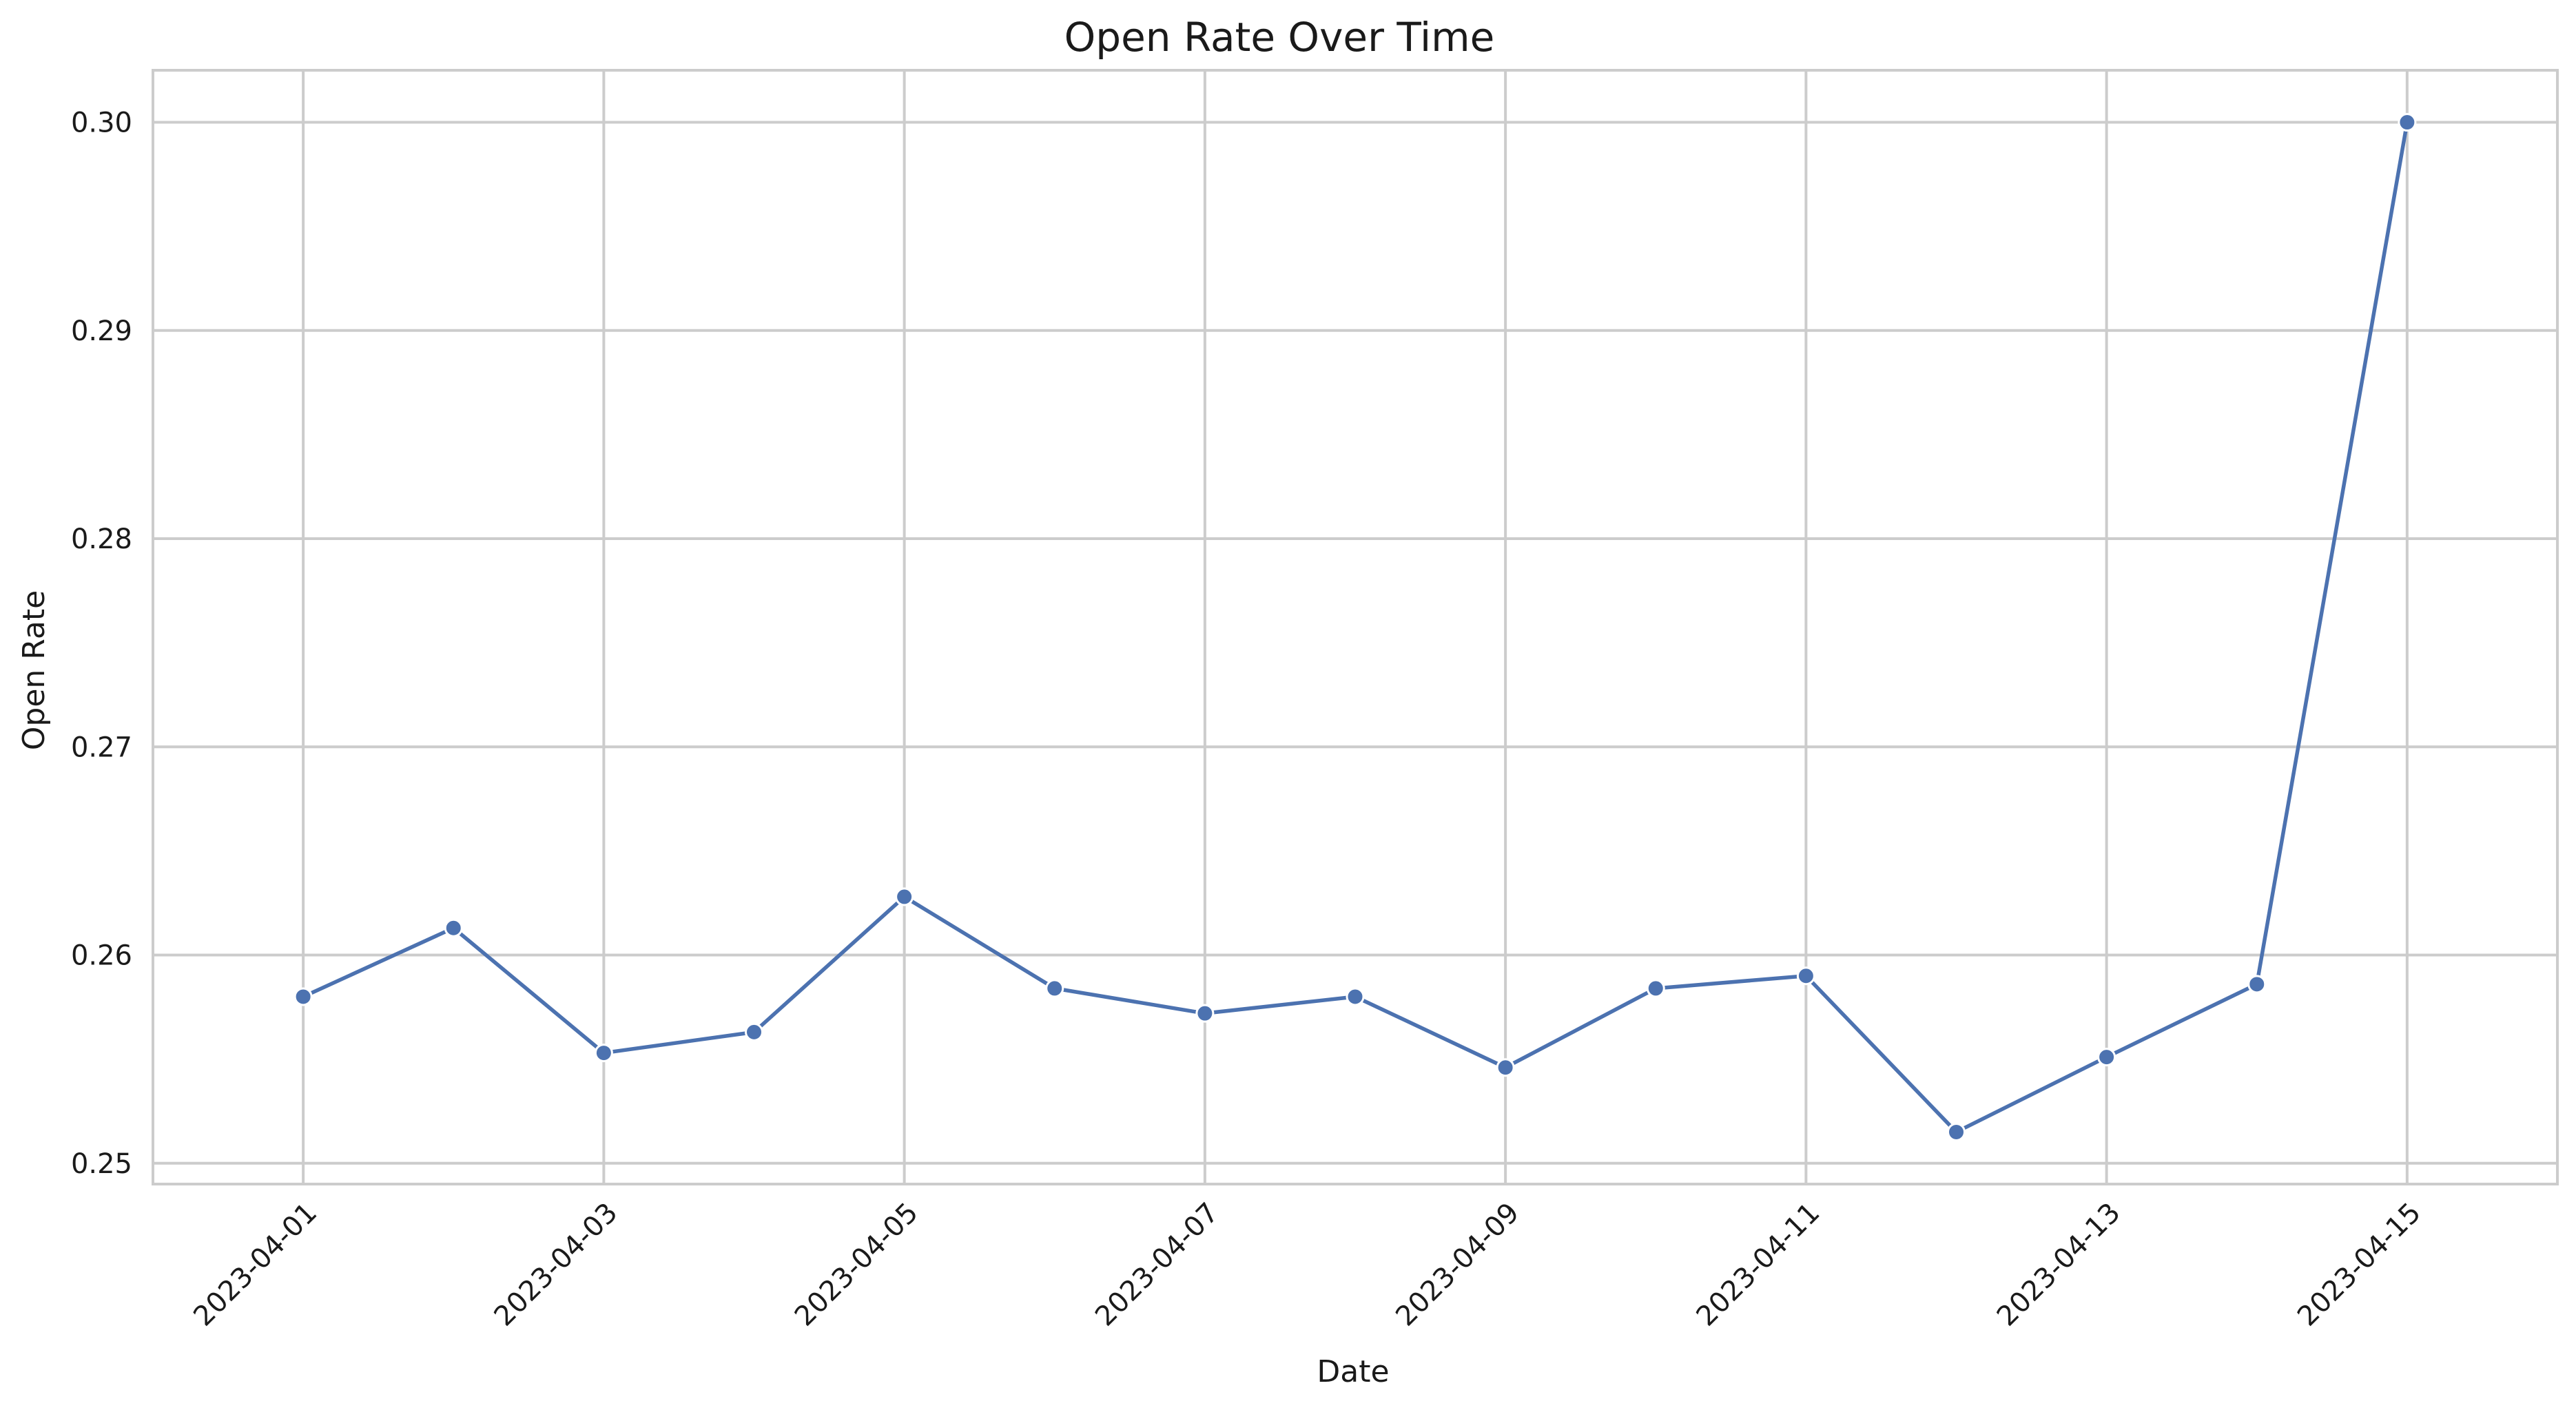  I want to click on x-axis-label: Date, so click(1353, 1371).